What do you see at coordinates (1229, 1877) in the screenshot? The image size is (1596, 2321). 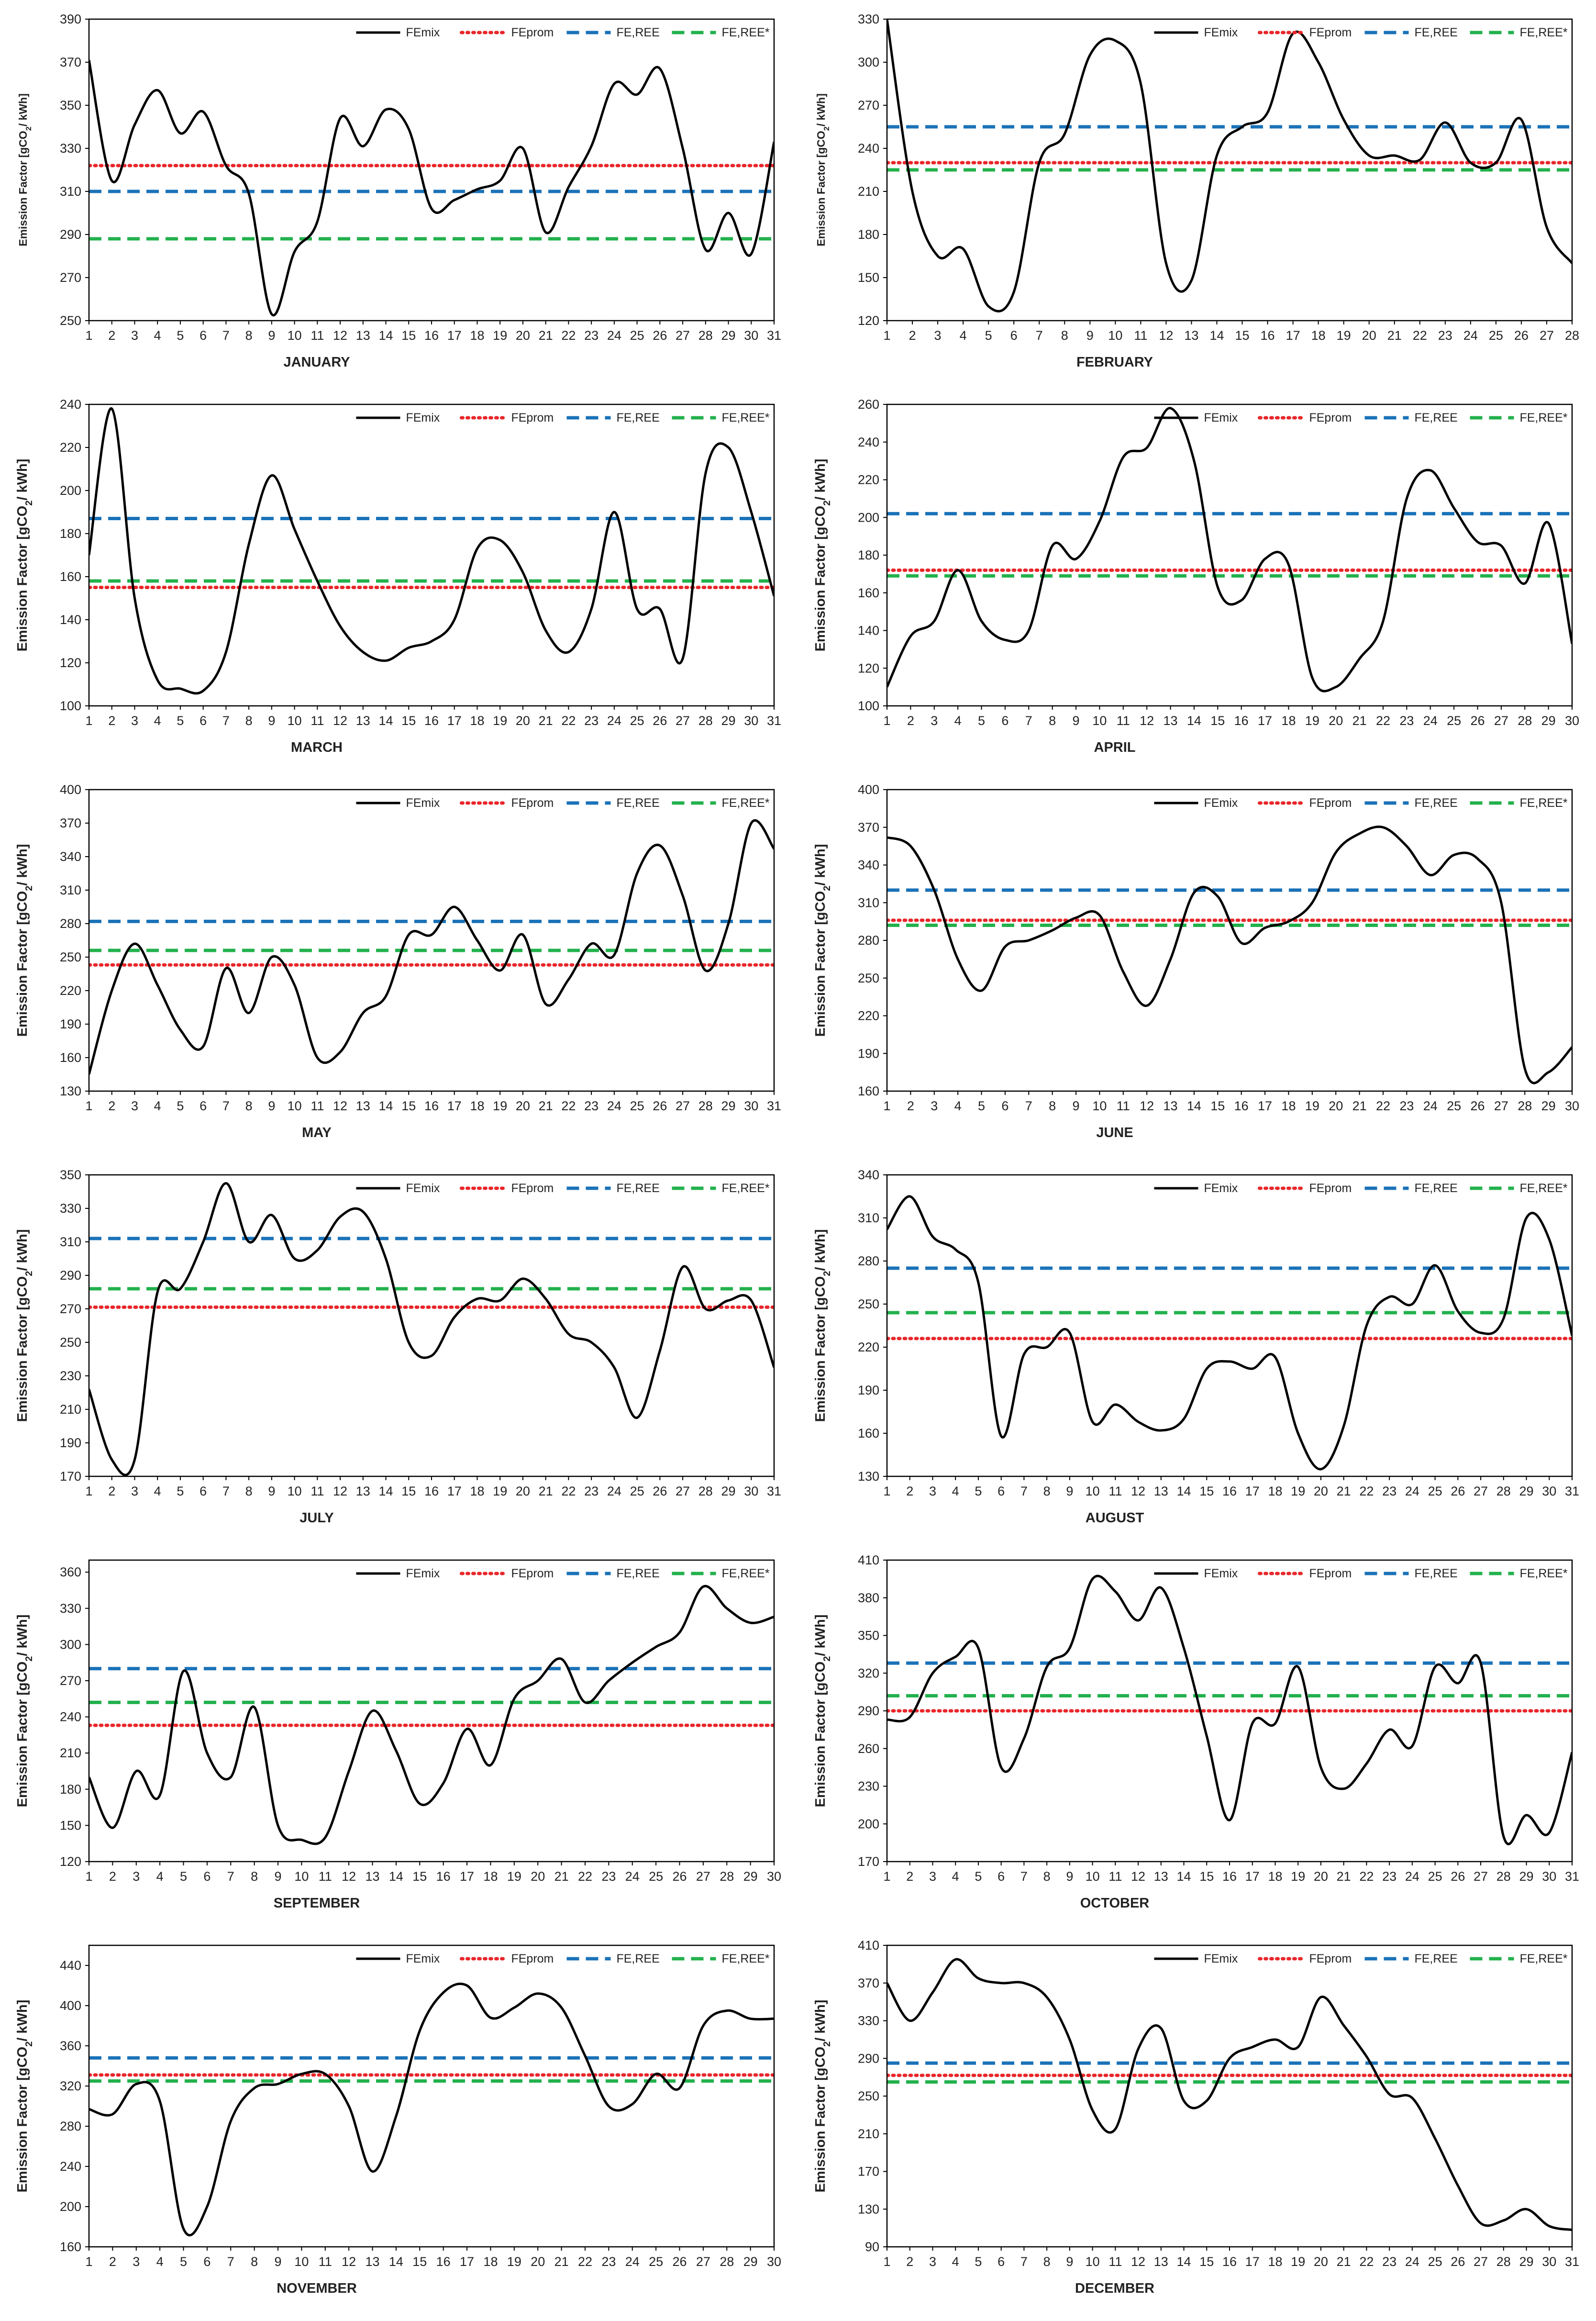 I see `x-tick-label: 16` at bounding box center [1229, 1877].